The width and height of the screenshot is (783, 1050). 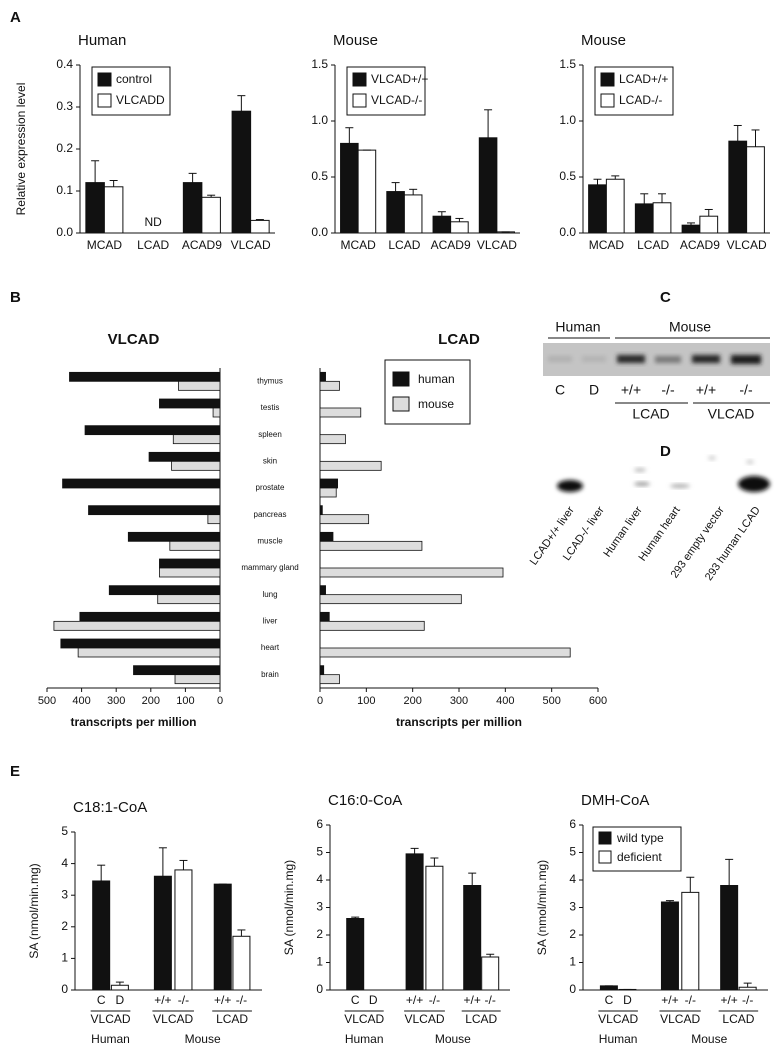 I want to click on annotation: ND, so click(x=153, y=222).